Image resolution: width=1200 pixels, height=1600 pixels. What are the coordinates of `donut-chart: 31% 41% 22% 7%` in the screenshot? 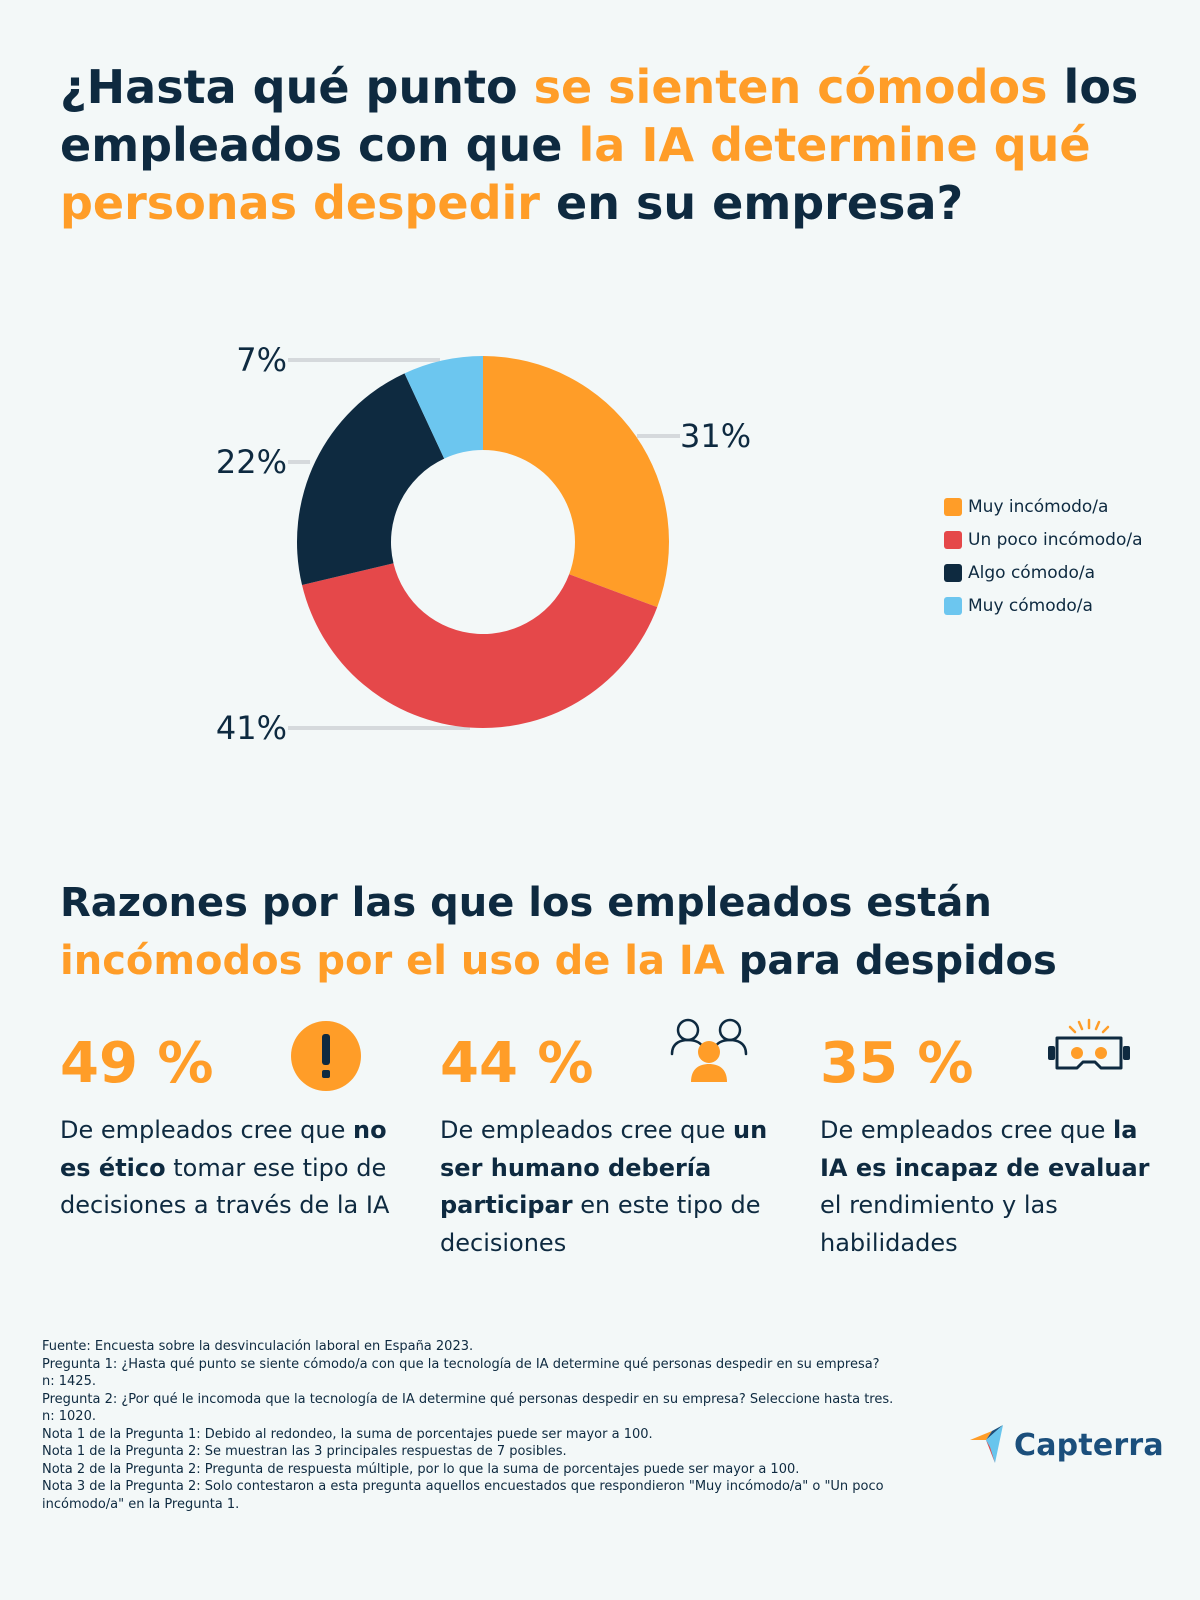 It's located at (483, 544).